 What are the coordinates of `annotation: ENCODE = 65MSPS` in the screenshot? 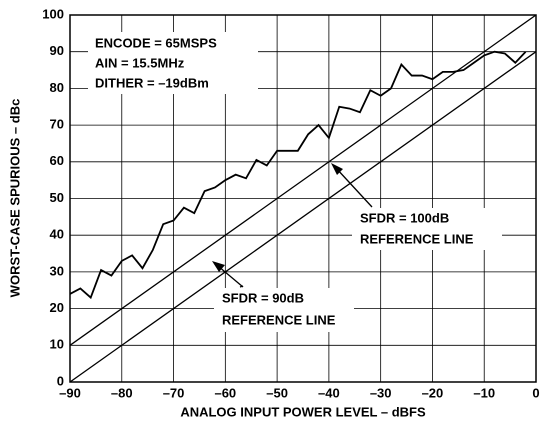 It's located at (156, 42).